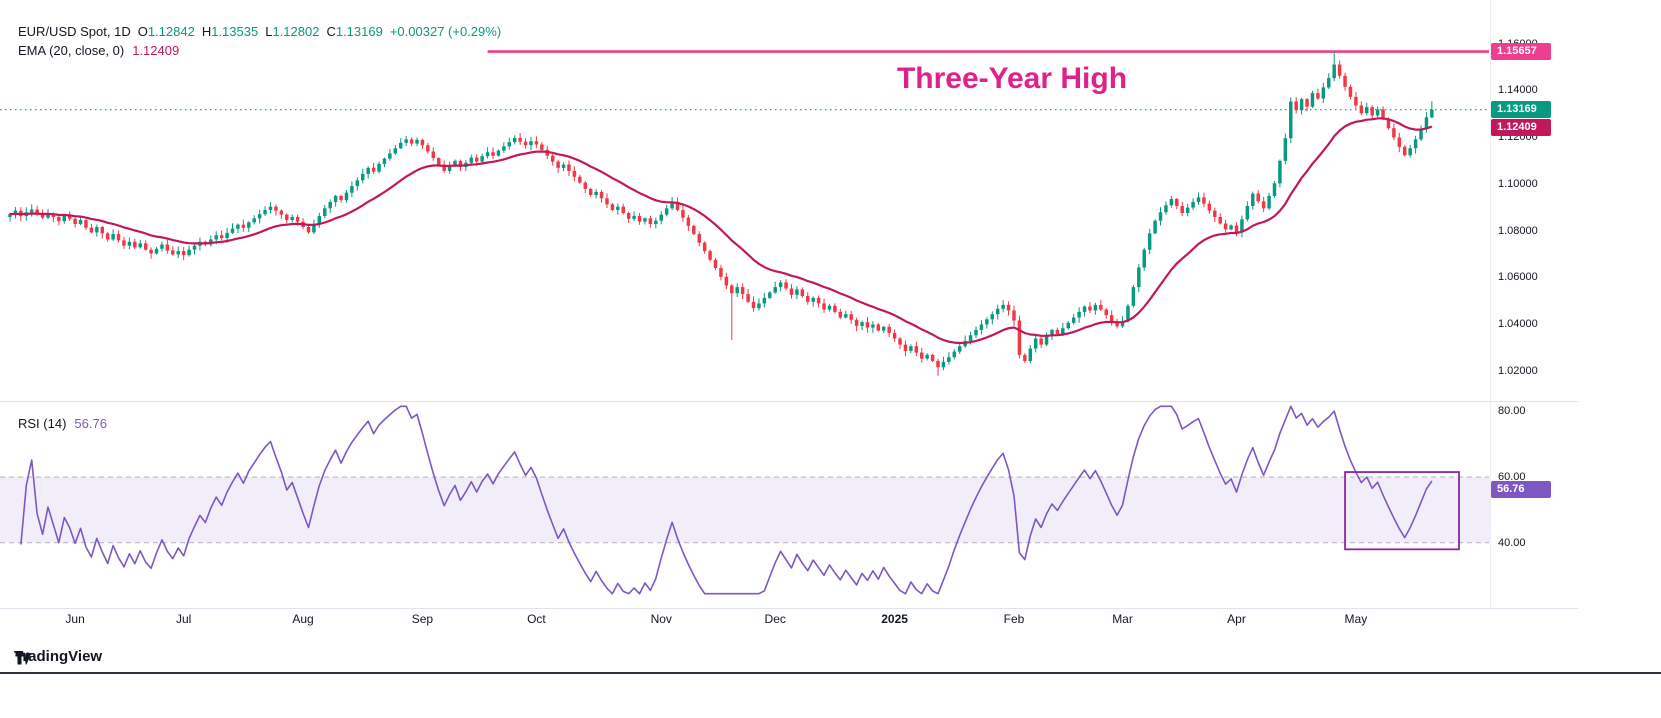 The width and height of the screenshot is (1661, 718). I want to click on tradingview-link: TradingView, so click(58, 656).